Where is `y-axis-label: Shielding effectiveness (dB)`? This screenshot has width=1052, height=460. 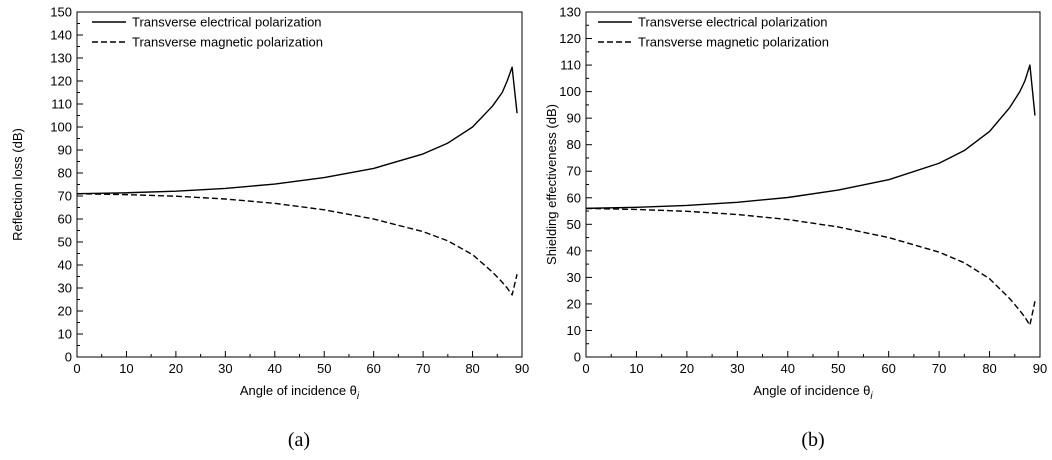 y-axis-label: Shielding effectiveness (dB) is located at coordinates (551, 184).